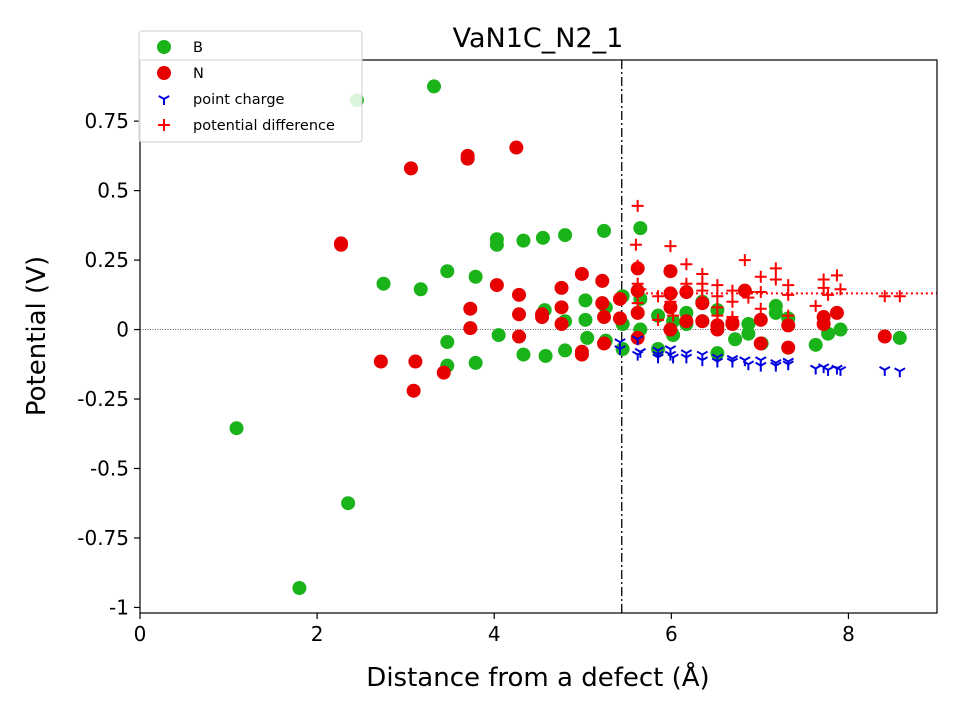 The image size is (960, 720). What do you see at coordinates (103, 538) in the screenshot?
I see `y-tick-label: -0.75` at bounding box center [103, 538].